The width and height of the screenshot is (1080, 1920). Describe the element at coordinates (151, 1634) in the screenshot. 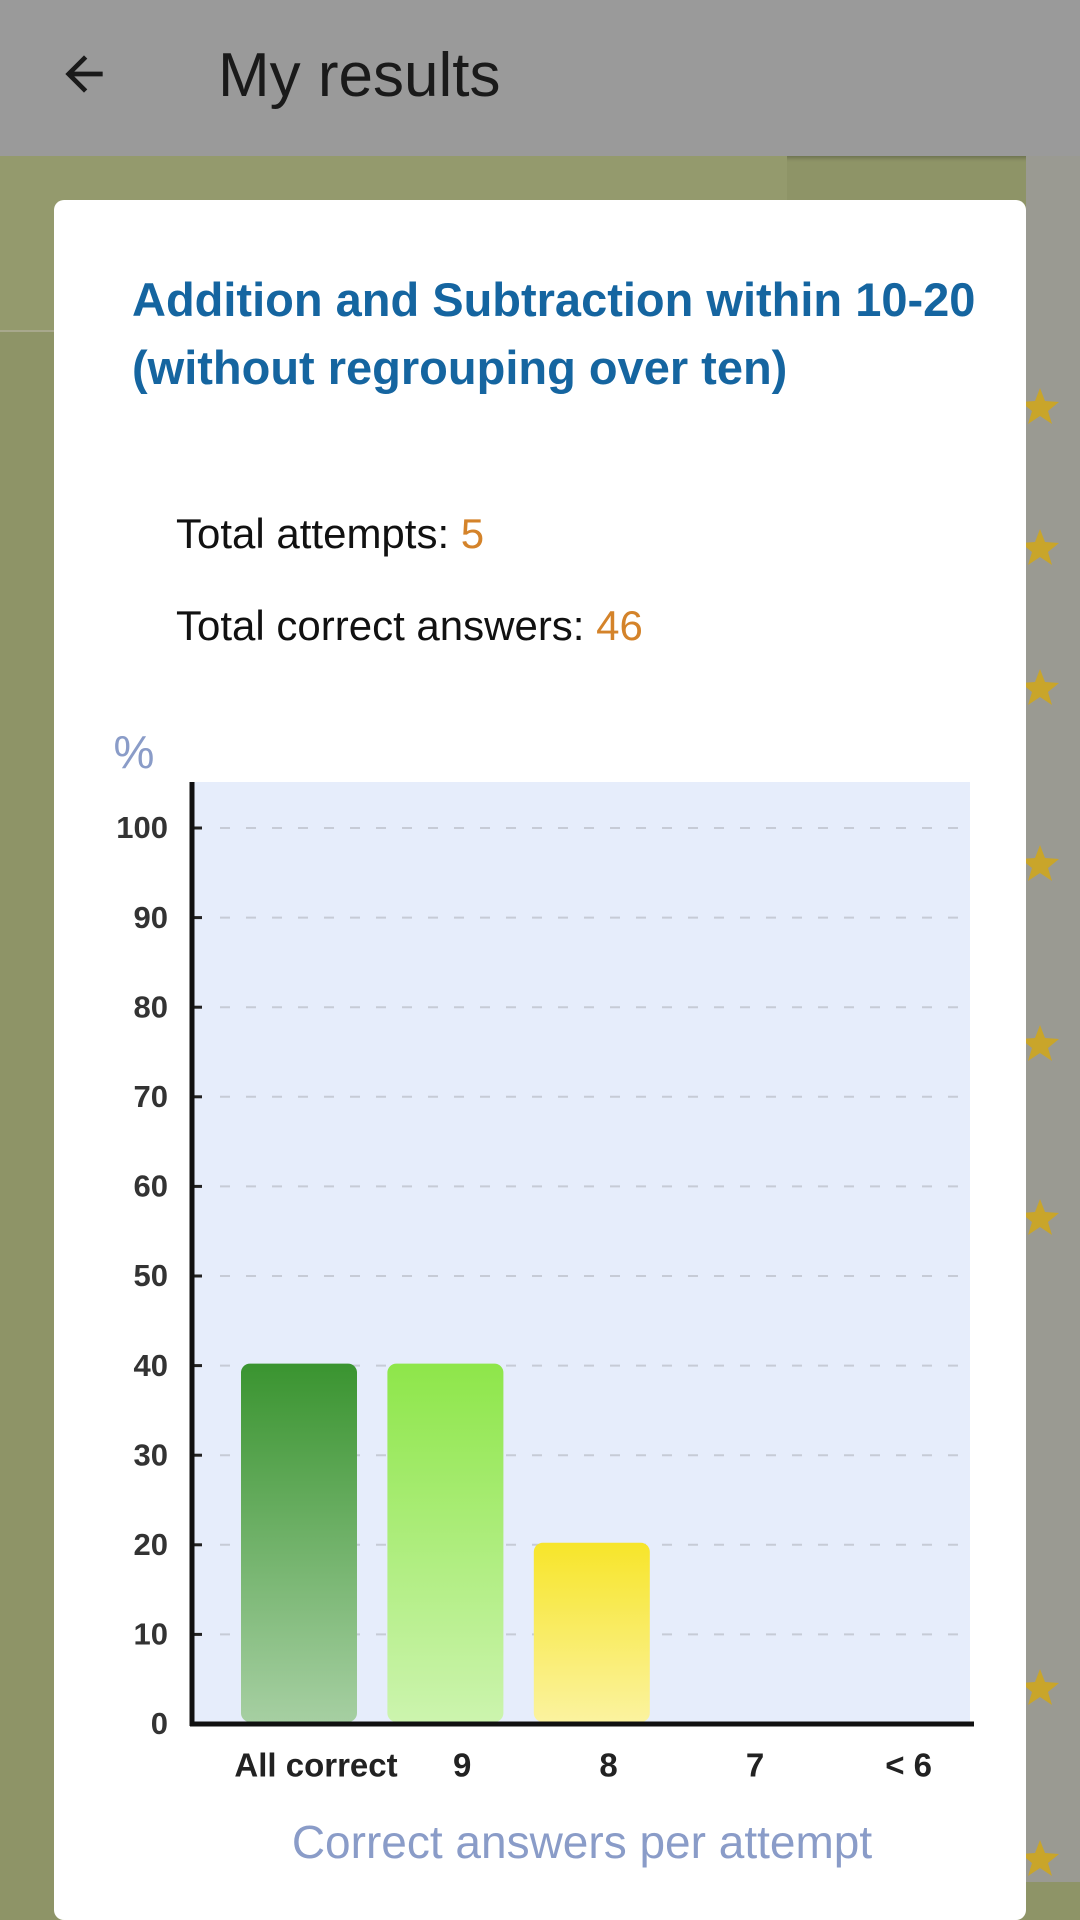

I see `y-tick-label: 10` at that location.